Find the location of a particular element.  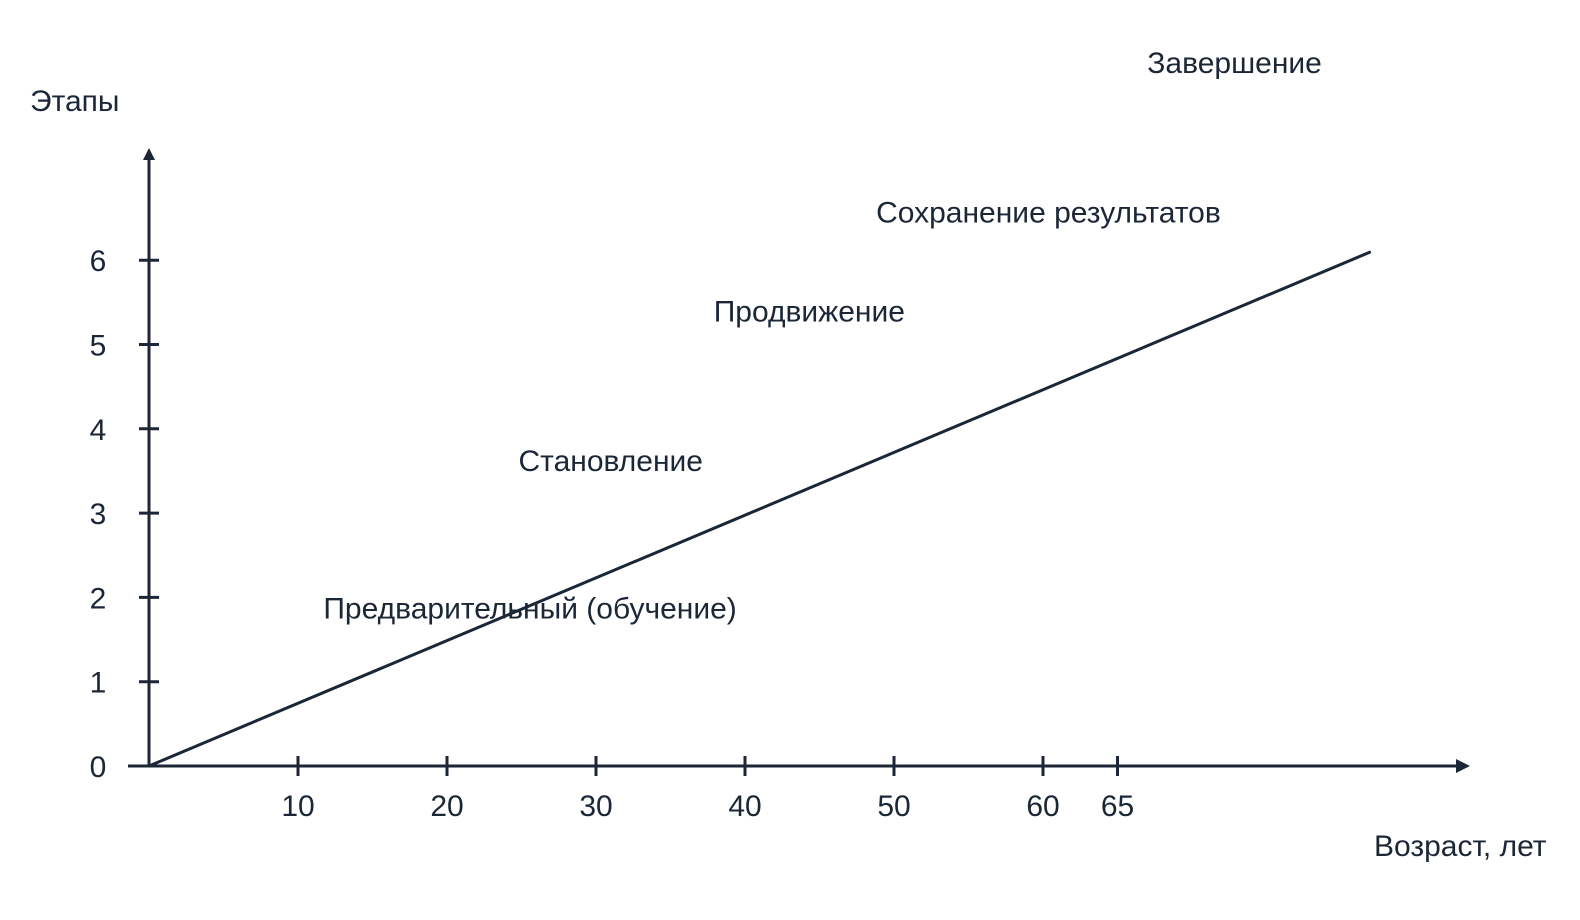

y-tick-label-5: 5 is located at coordinates (98, 346).